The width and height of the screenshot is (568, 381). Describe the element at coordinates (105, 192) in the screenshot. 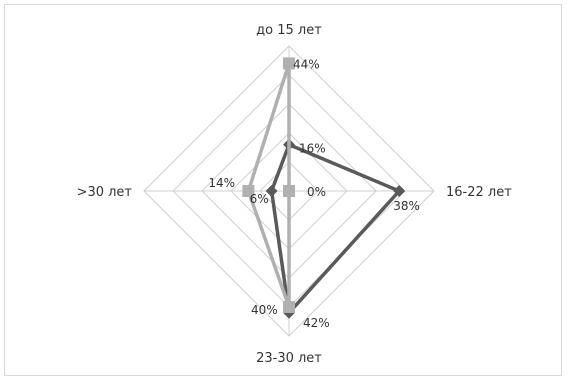

I see `category-label-3: >30 лет` at that location.